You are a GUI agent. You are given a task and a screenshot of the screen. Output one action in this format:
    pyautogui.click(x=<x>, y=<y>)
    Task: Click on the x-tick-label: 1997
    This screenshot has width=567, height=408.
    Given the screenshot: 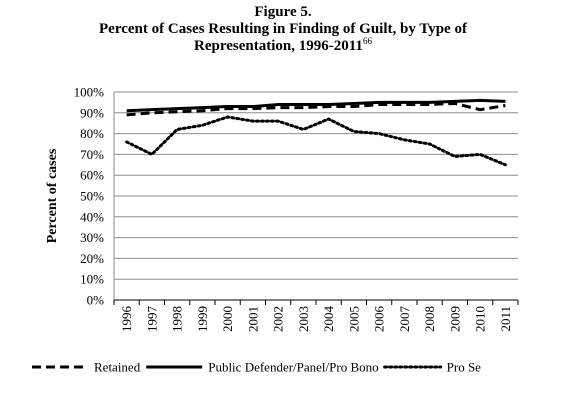 What is the action you would take?
    pyautogui.click(x=151, y=319)
    